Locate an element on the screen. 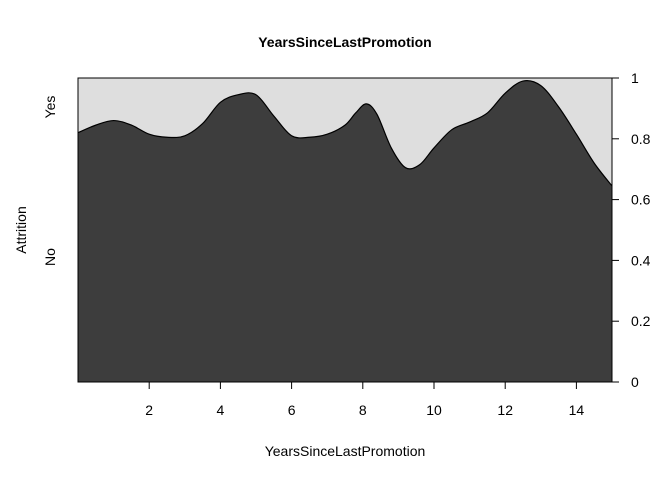  y-tick-label: 0.2 is located at coordinates (641, 321).